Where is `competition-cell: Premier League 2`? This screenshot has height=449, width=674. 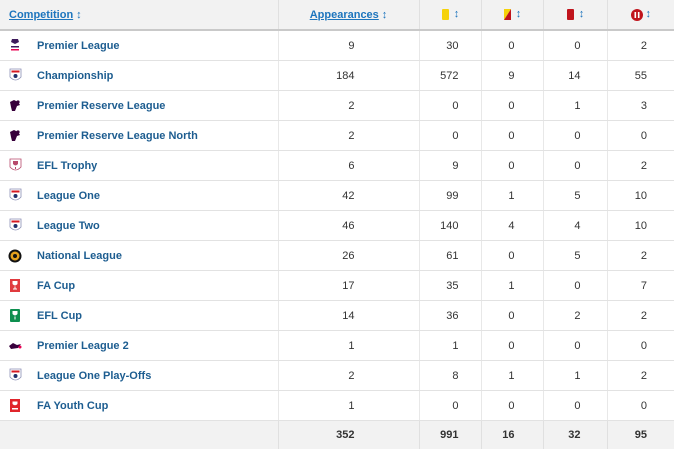
competition-cell: Premier League 2 is located at coordinates (139, 345).